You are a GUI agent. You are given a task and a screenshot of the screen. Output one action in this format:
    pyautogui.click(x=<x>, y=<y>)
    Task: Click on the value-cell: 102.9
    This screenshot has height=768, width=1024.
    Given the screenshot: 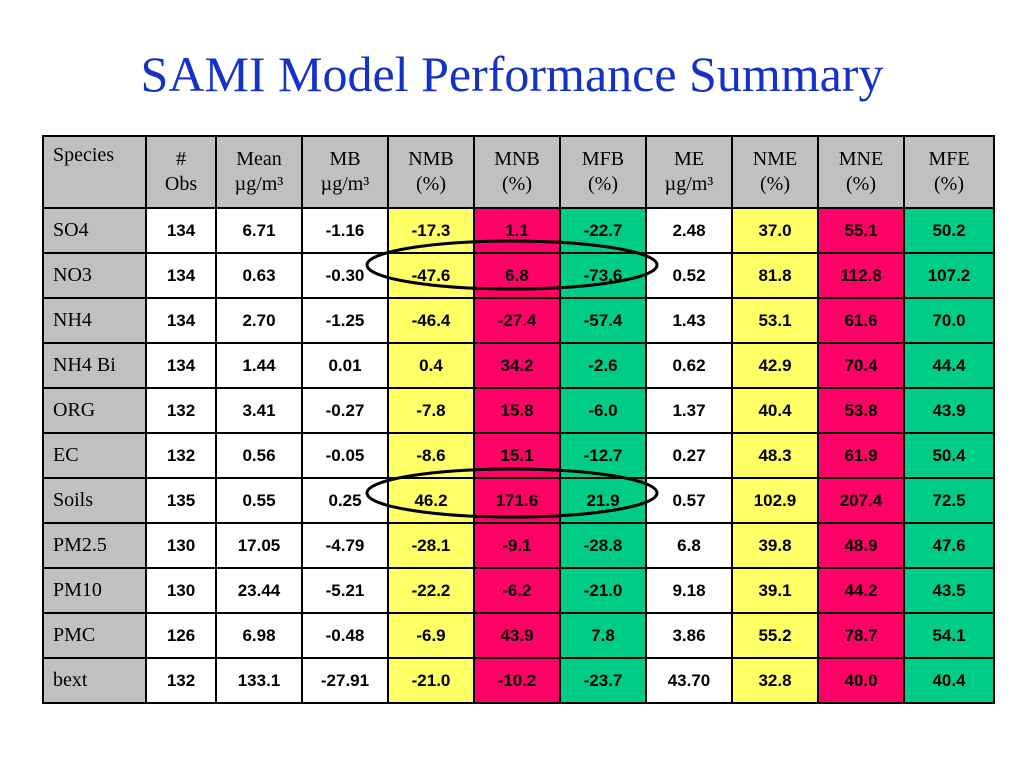 What is the action you would take?
    pyautogui.click(x=775, y=500)
    